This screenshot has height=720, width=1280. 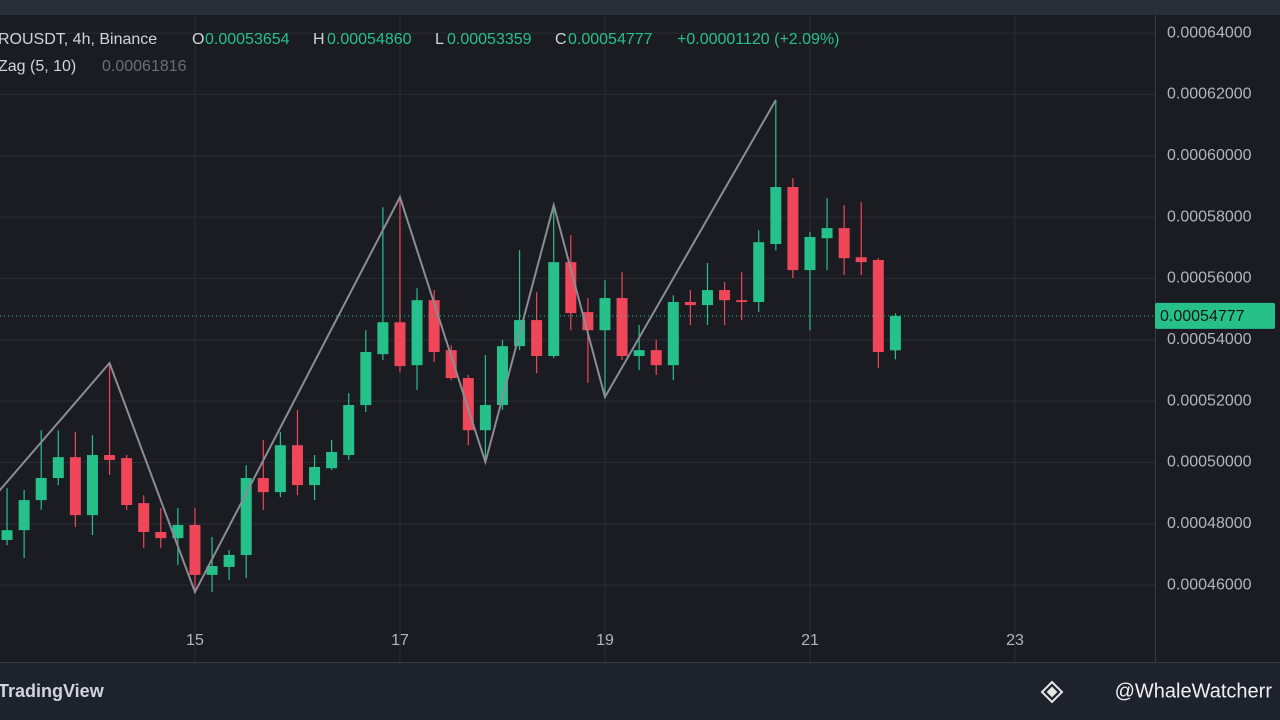 I want to click on ohlc-label: L, so click(x=439, y=39).